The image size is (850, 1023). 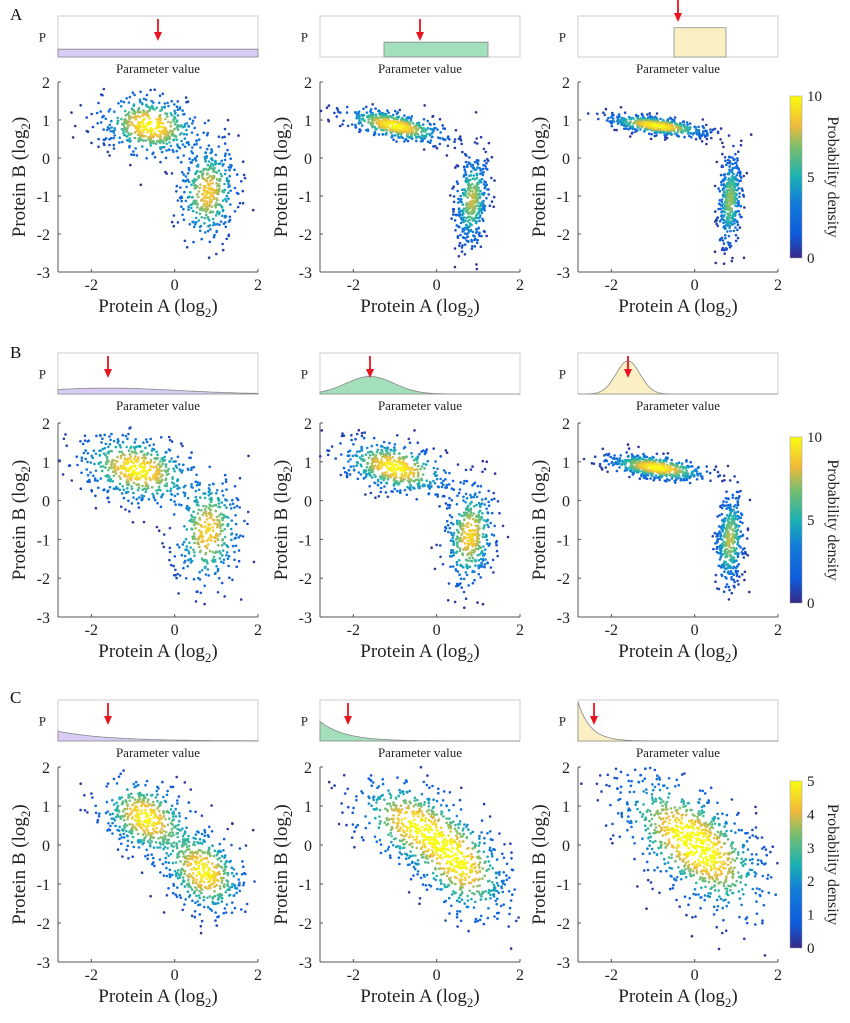 I want to click on prior-x-label: Parameter value, so click(x=158, y=405).